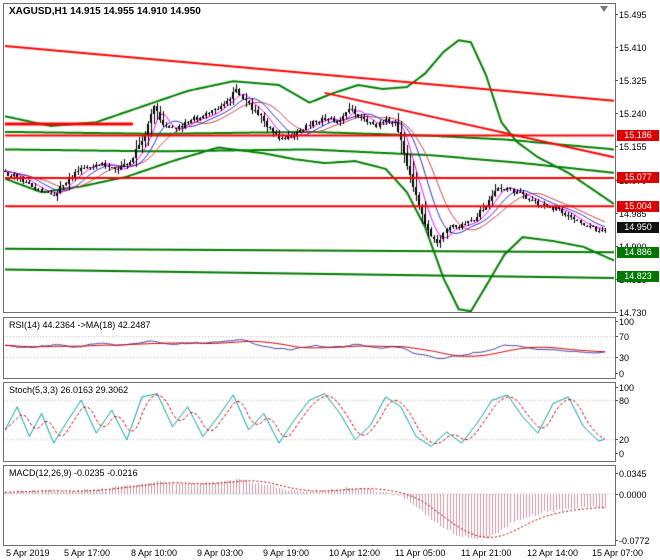 This screenshot has height=560, width=660. I want to click on time-axis-label: 11 Apr 05:00, so click(420, 553).